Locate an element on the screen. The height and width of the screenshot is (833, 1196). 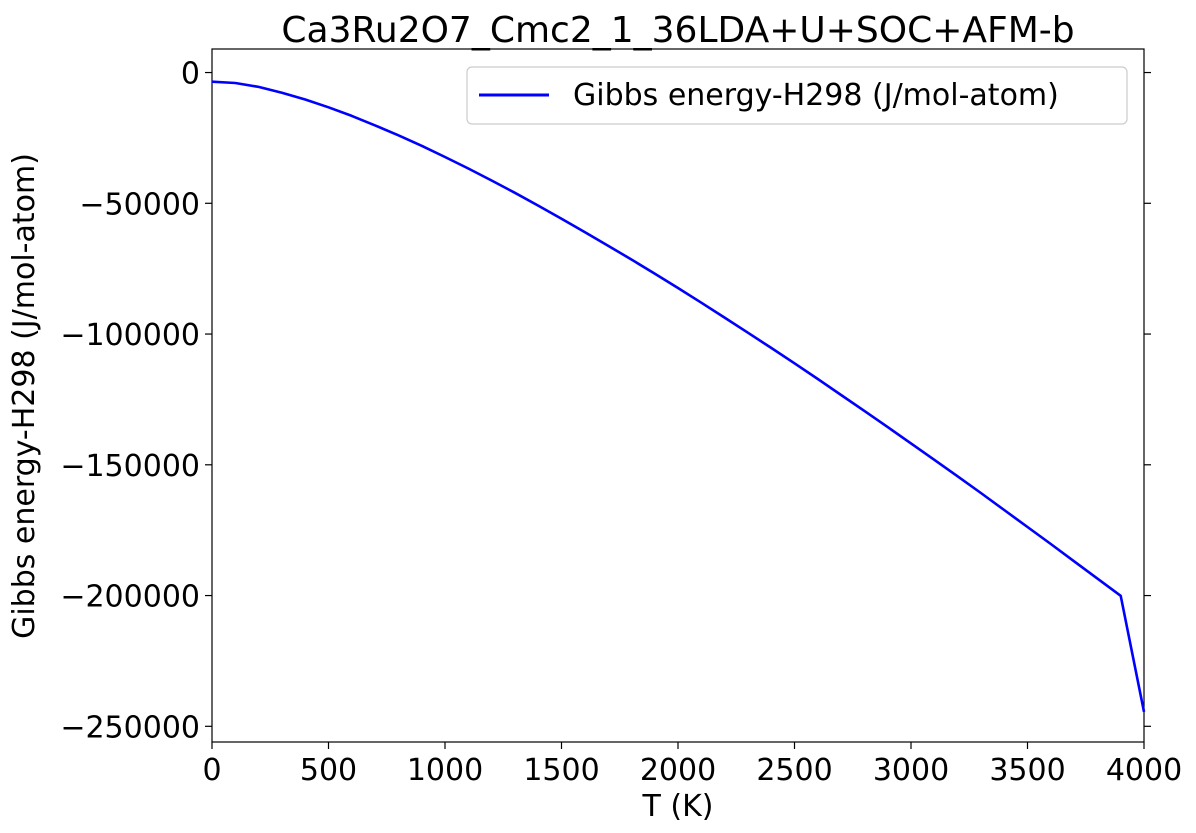
x-tick-label: 0 is located at coordinates (211, 770).